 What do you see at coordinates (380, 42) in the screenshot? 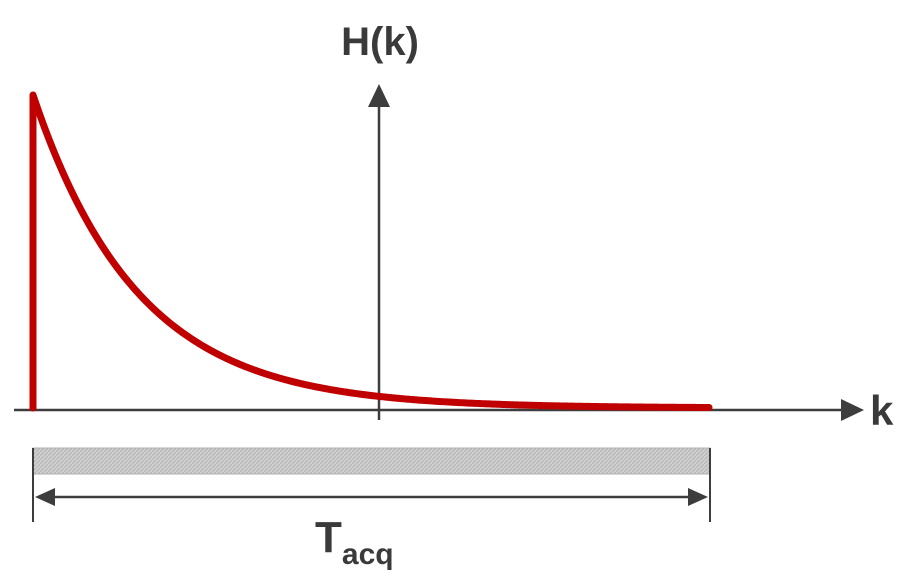
I see `y-axis-label: H(k)` at bounding box center [380, 42].